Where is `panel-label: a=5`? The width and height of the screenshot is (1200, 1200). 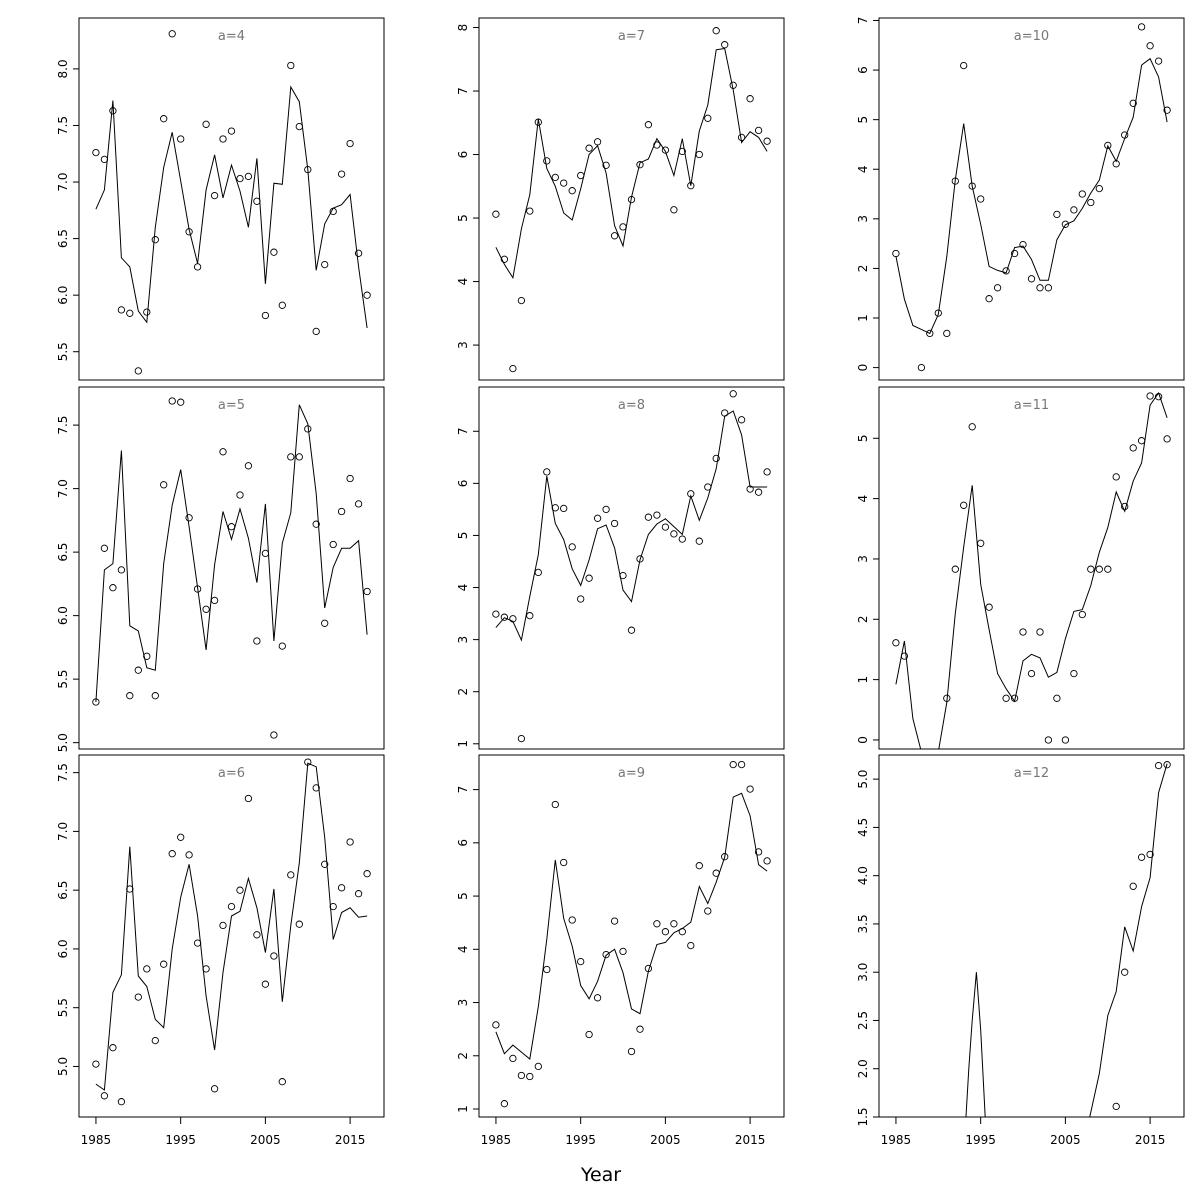
panel-label: a=5 is located at coordinates (231, 405).